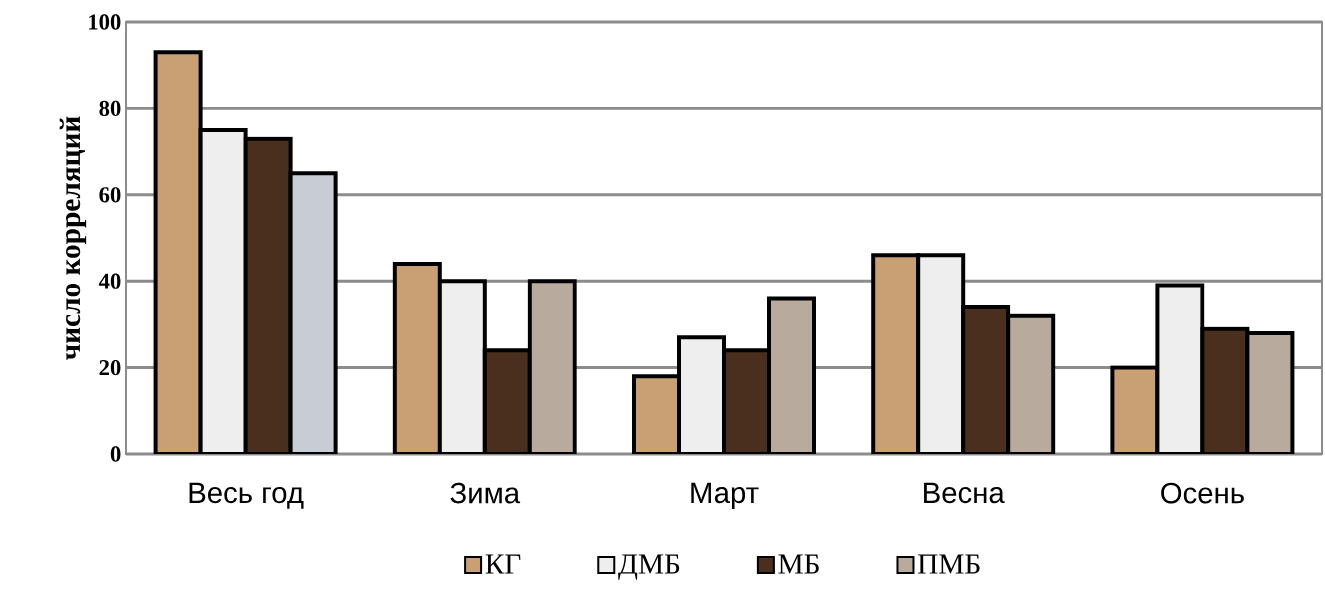  Describe the element at coordinates (115, 454) in the screenshot. I see `y-tick-label: 0` at that location.